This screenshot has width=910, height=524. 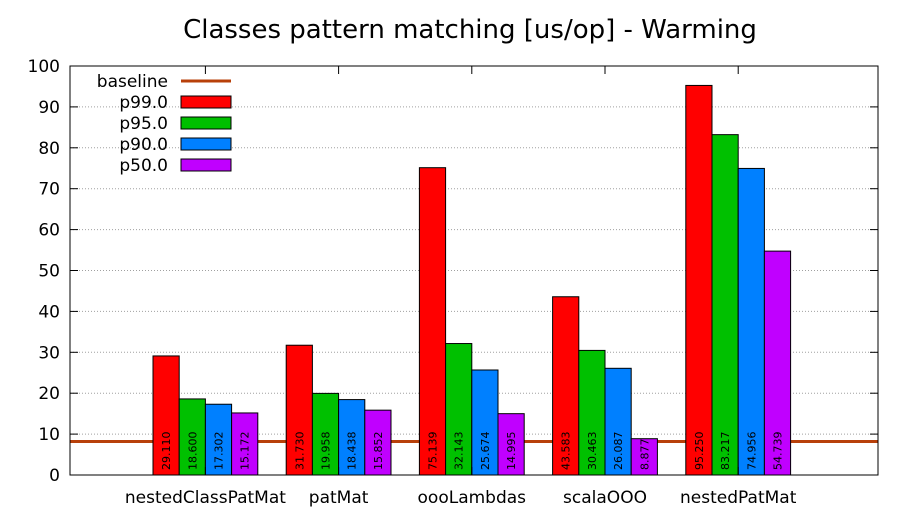 I want to click on x-category-label: oooLambdas, so click(x=472, y=498).